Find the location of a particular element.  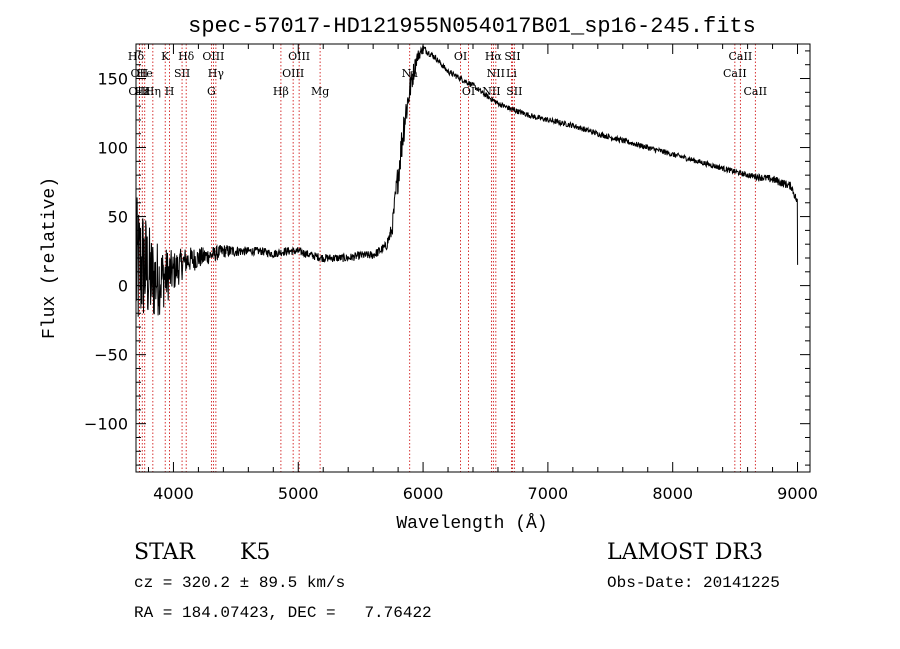

y-tick-label: 150 is located at coordinates (112, 79).